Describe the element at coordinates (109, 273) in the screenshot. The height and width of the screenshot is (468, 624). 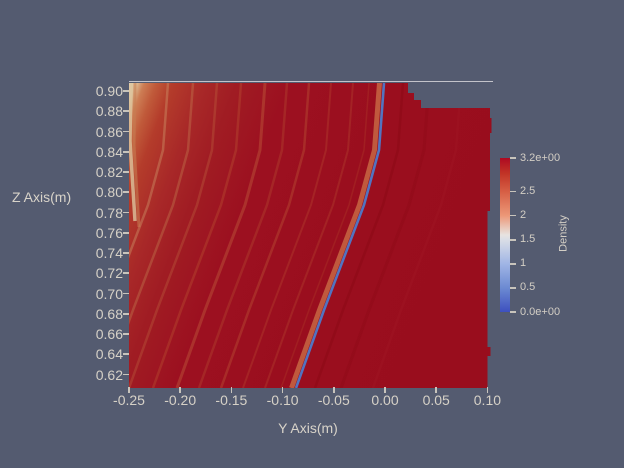
I see `z-tick-label: 0.72` at that location.